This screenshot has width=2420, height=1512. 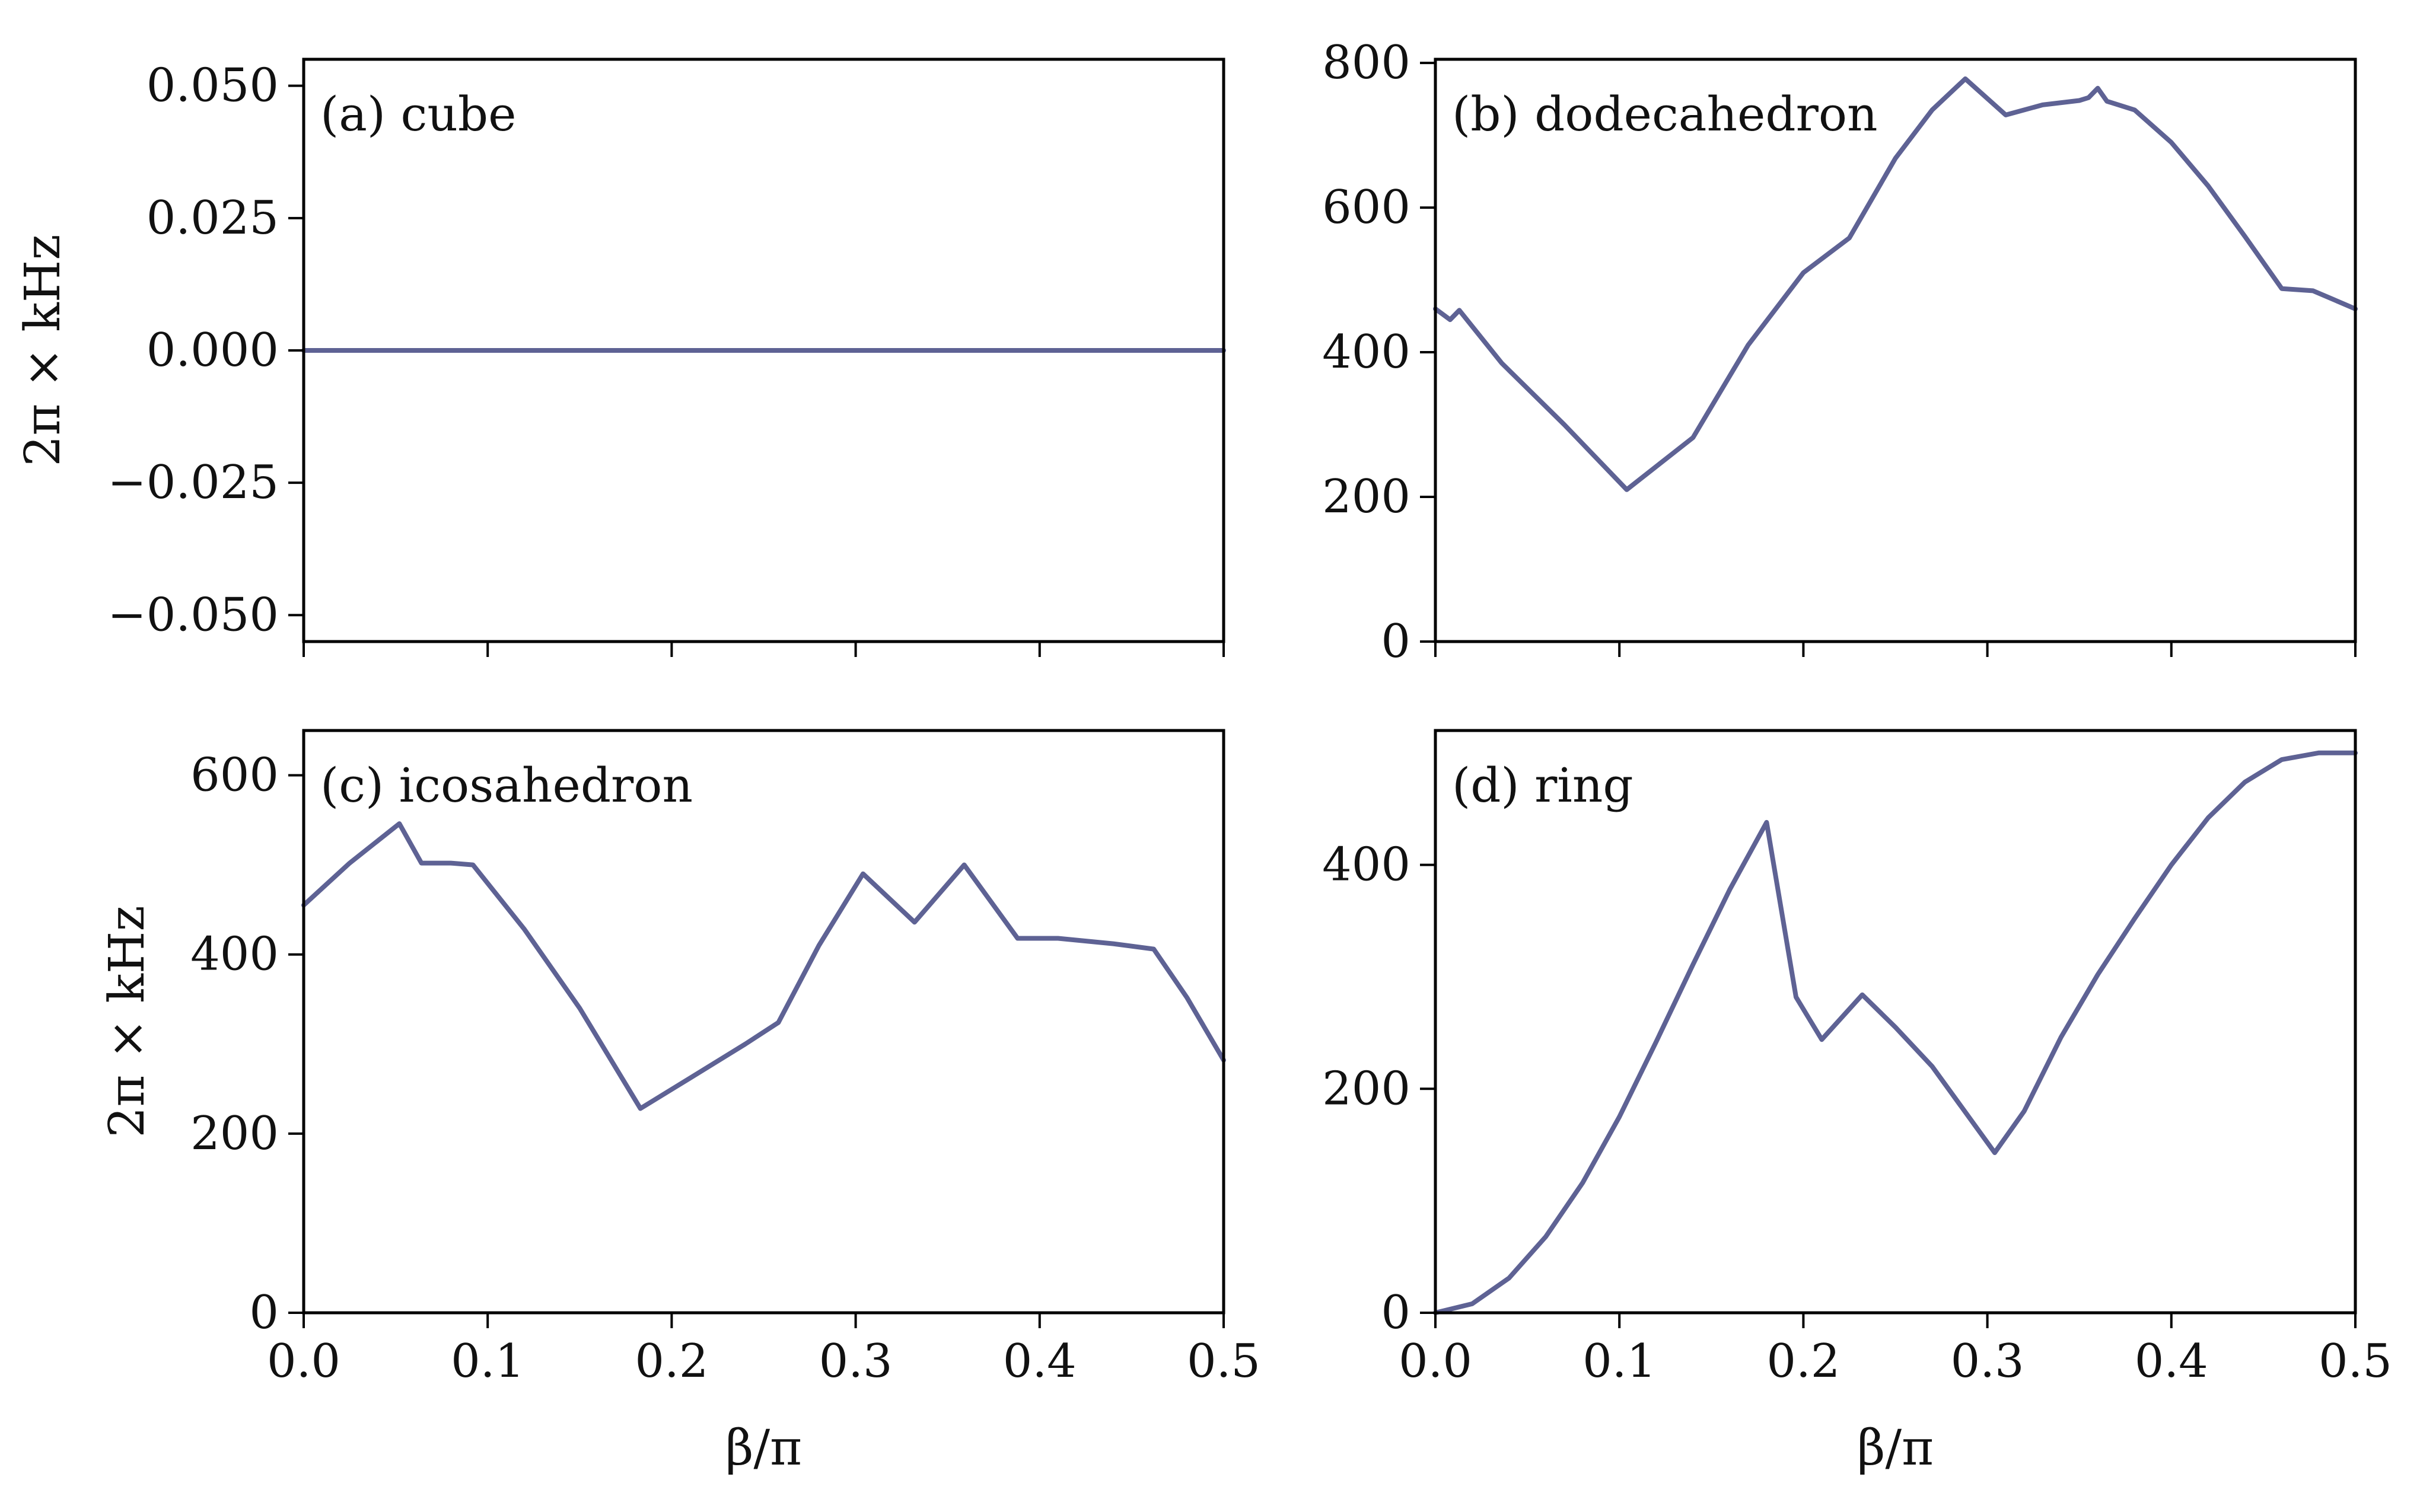 What do you see at coordinates (213, 218) in the screenshot?
I see `y-tick-label: 0.025` at bounding box center [213, 218].